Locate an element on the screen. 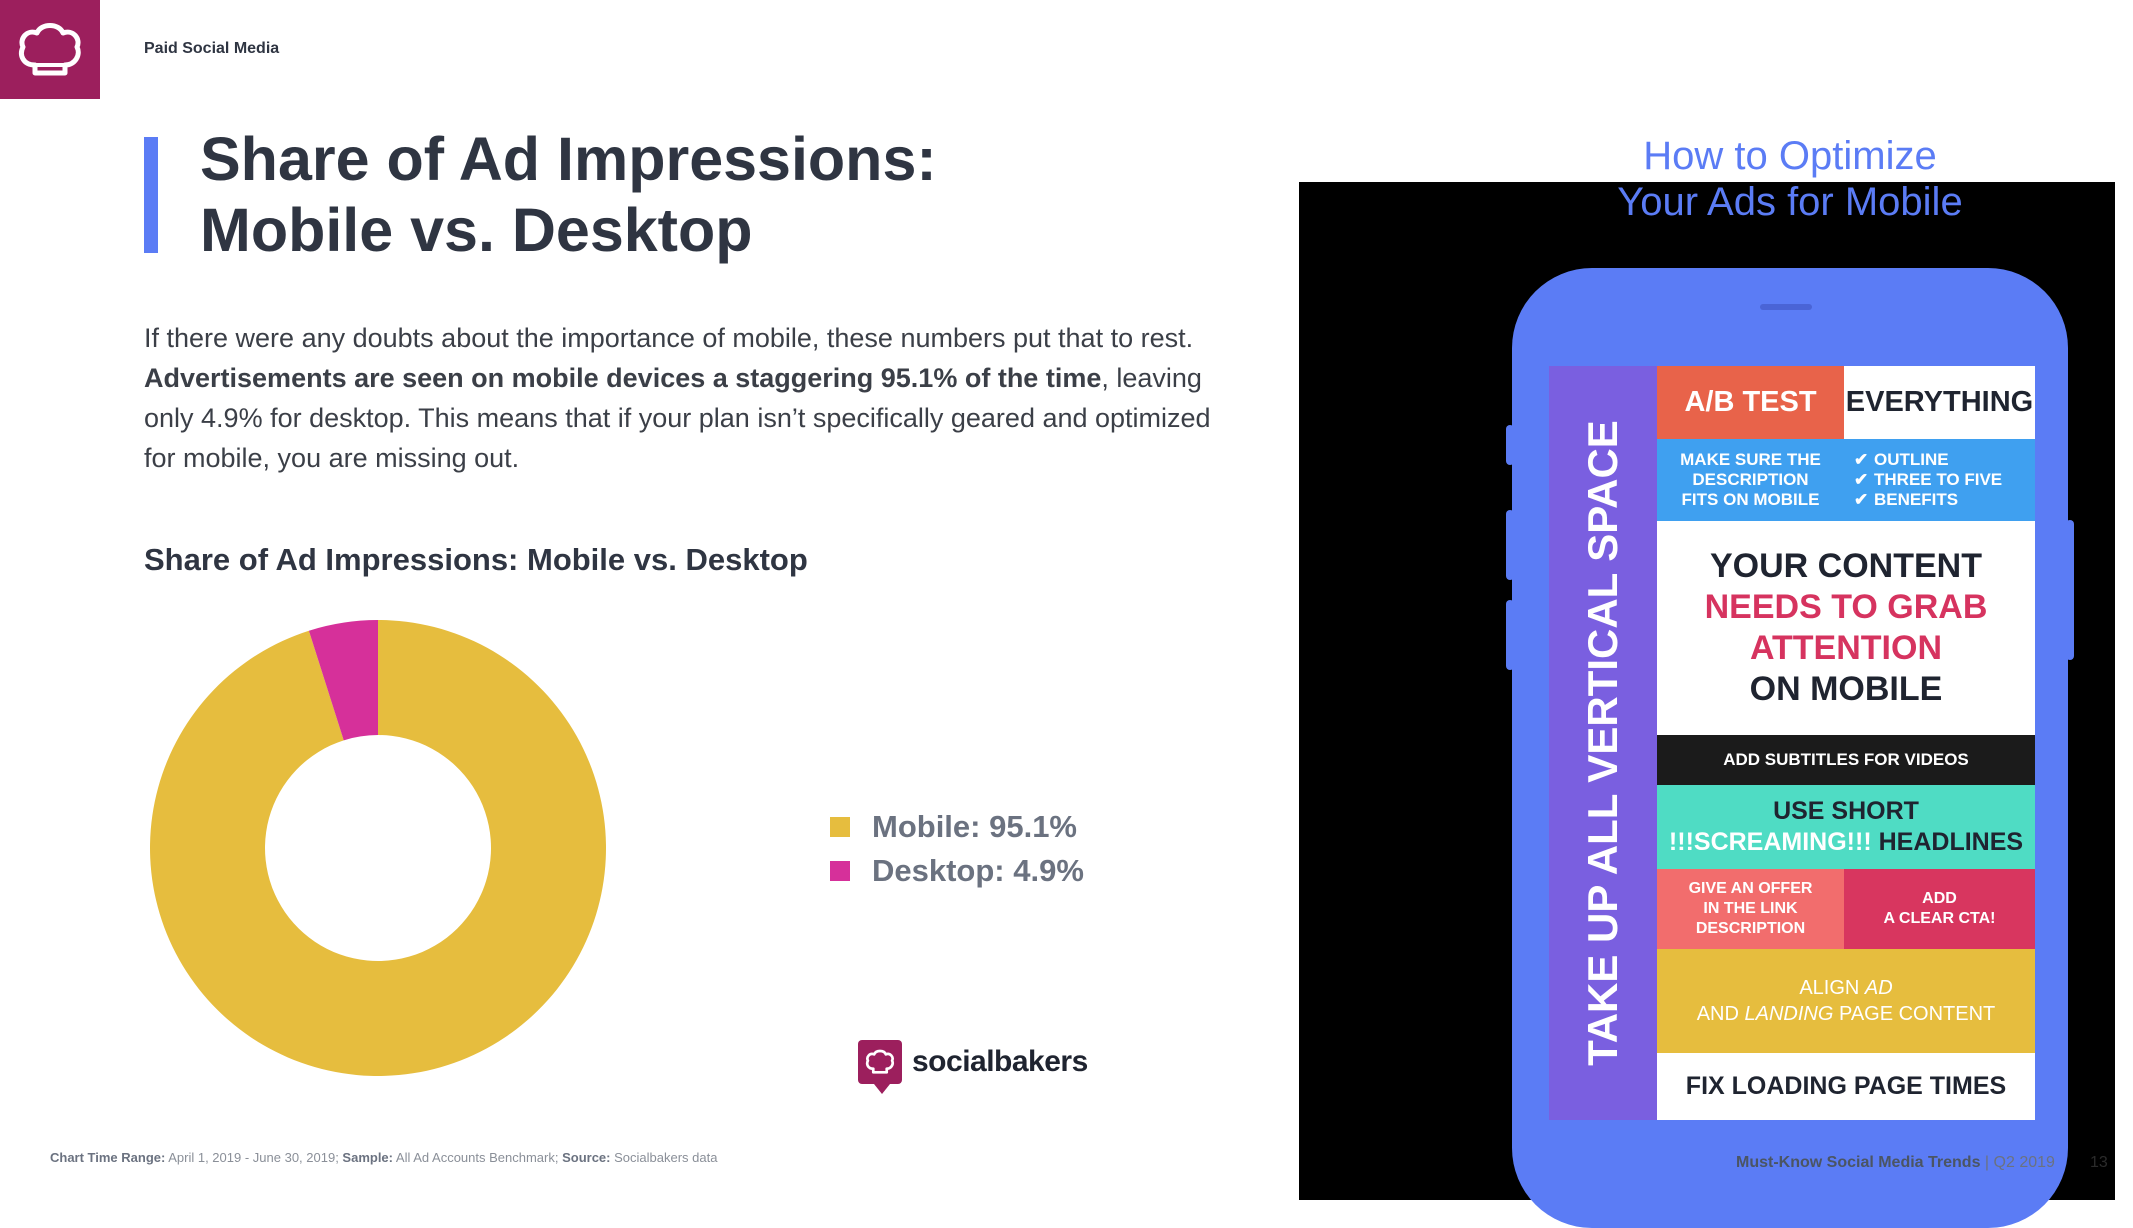 The width and height of the screenshot is (2133, 1228). footnote-sample-label: Sample: is located at coordinates (367, 1157).